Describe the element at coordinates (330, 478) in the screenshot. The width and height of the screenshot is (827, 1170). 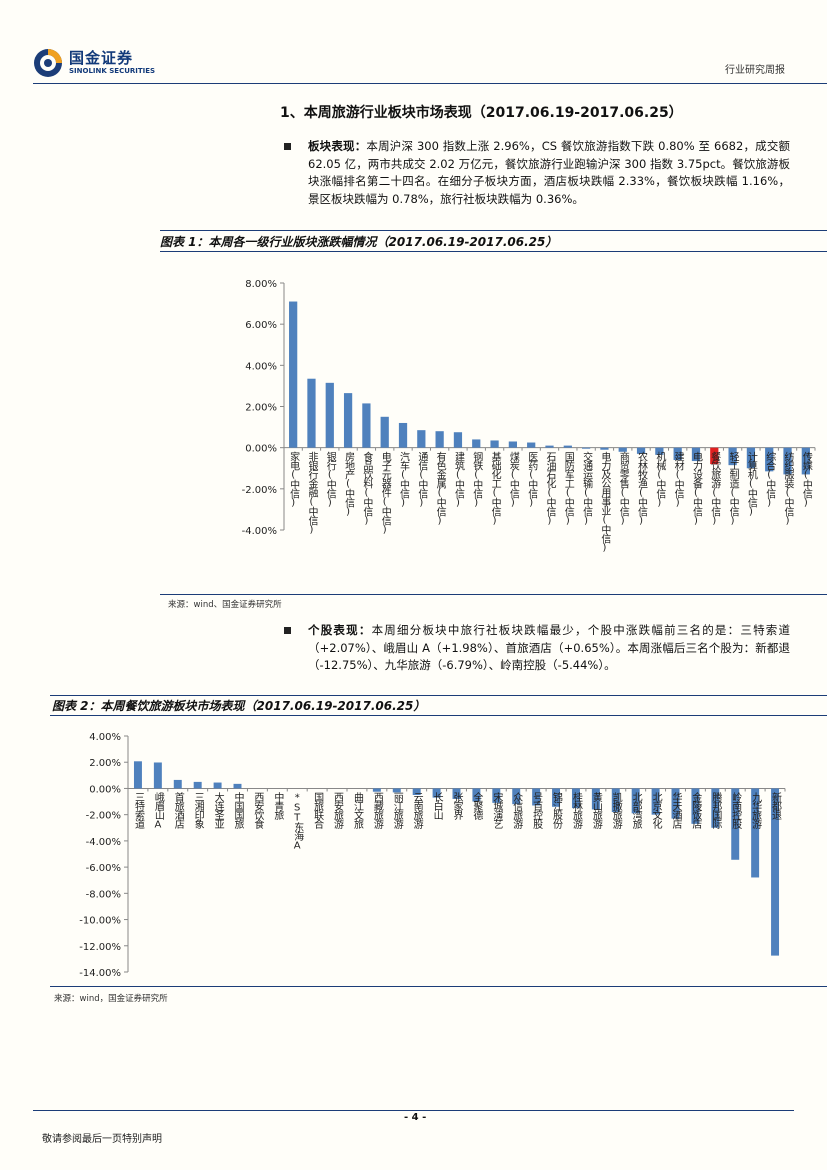
I see `x-tick-label: 银行(中信)` at that location.